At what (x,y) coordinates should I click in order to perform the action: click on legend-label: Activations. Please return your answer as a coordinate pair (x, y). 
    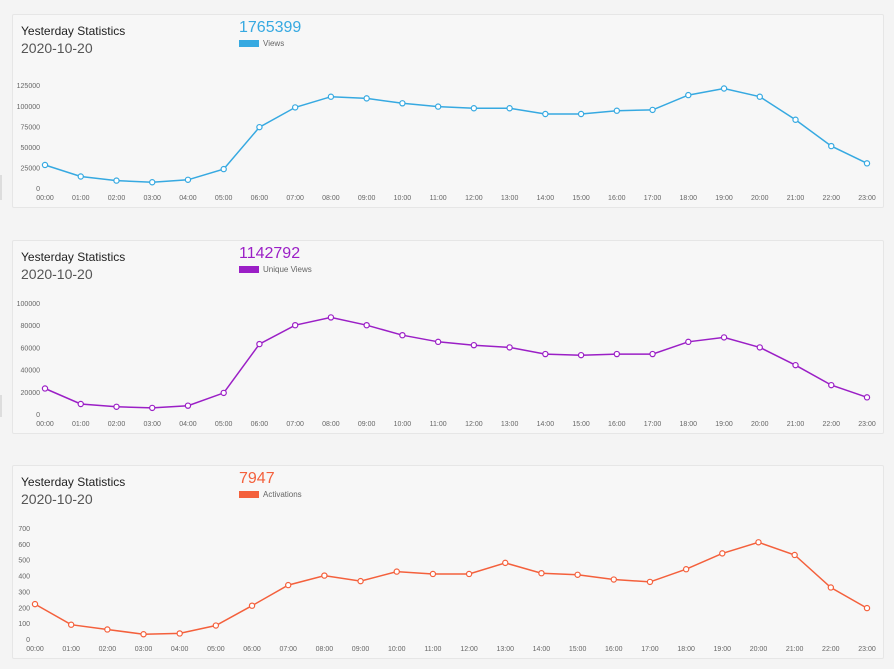
    Looking at the image, I should click on (282, 494).